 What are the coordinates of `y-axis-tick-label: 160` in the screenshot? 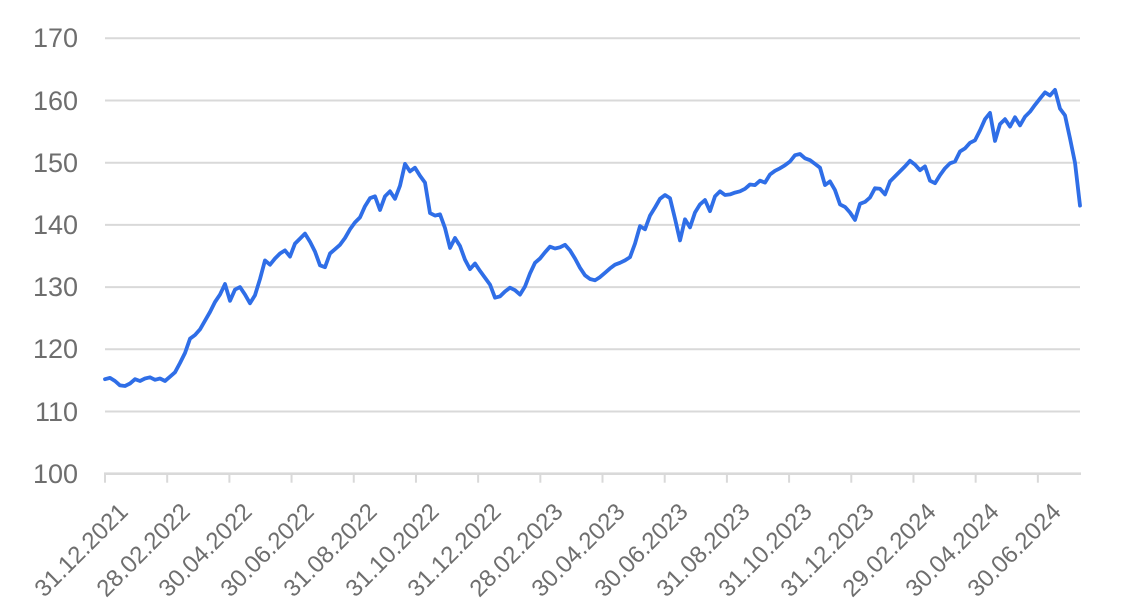 It's located at (55, 100).